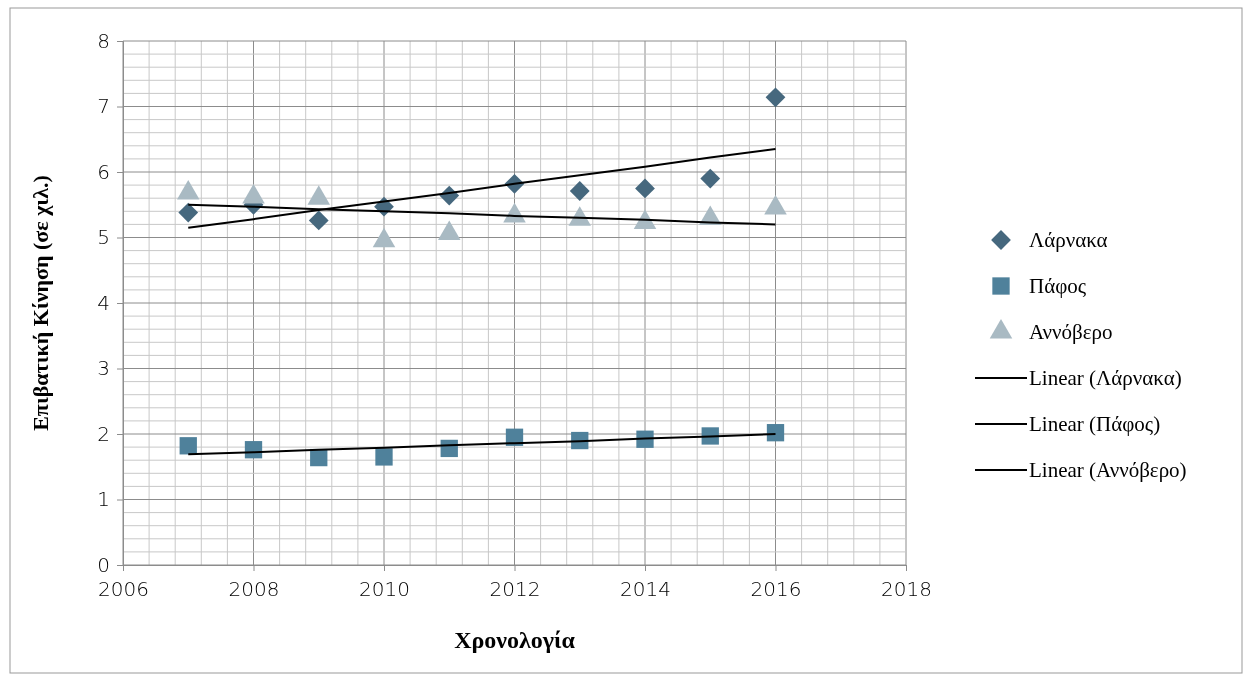 The height and width of the screenshot is (681, 1252). What do you see at coordinates (103, 237) in the screenshot?
I see `y-tick-label: 5` at bounding box center [103, 237].